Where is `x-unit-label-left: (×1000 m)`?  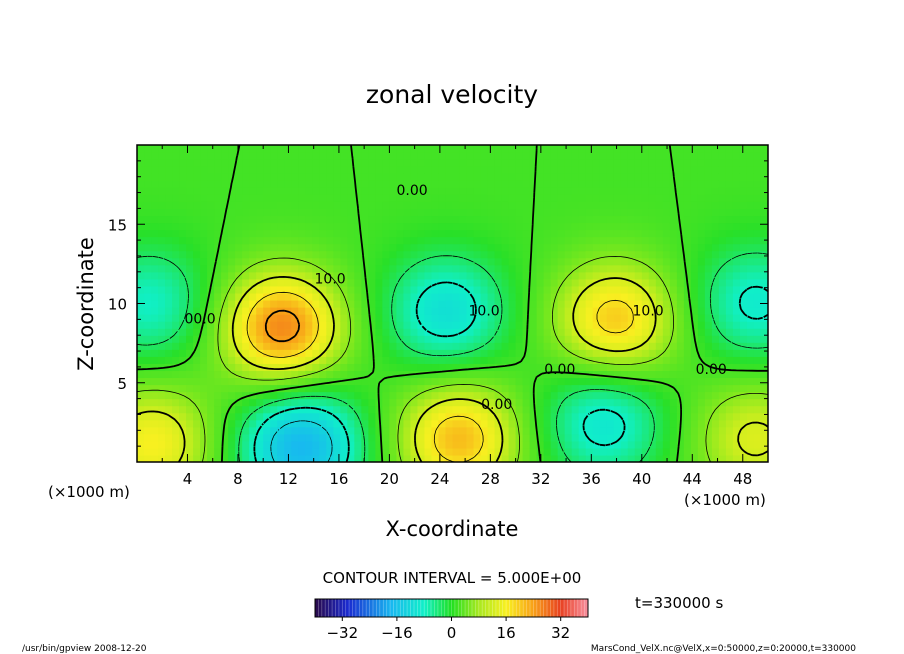 x-unit-label-left: (×1000 m) is located at coordinates (89, 492).